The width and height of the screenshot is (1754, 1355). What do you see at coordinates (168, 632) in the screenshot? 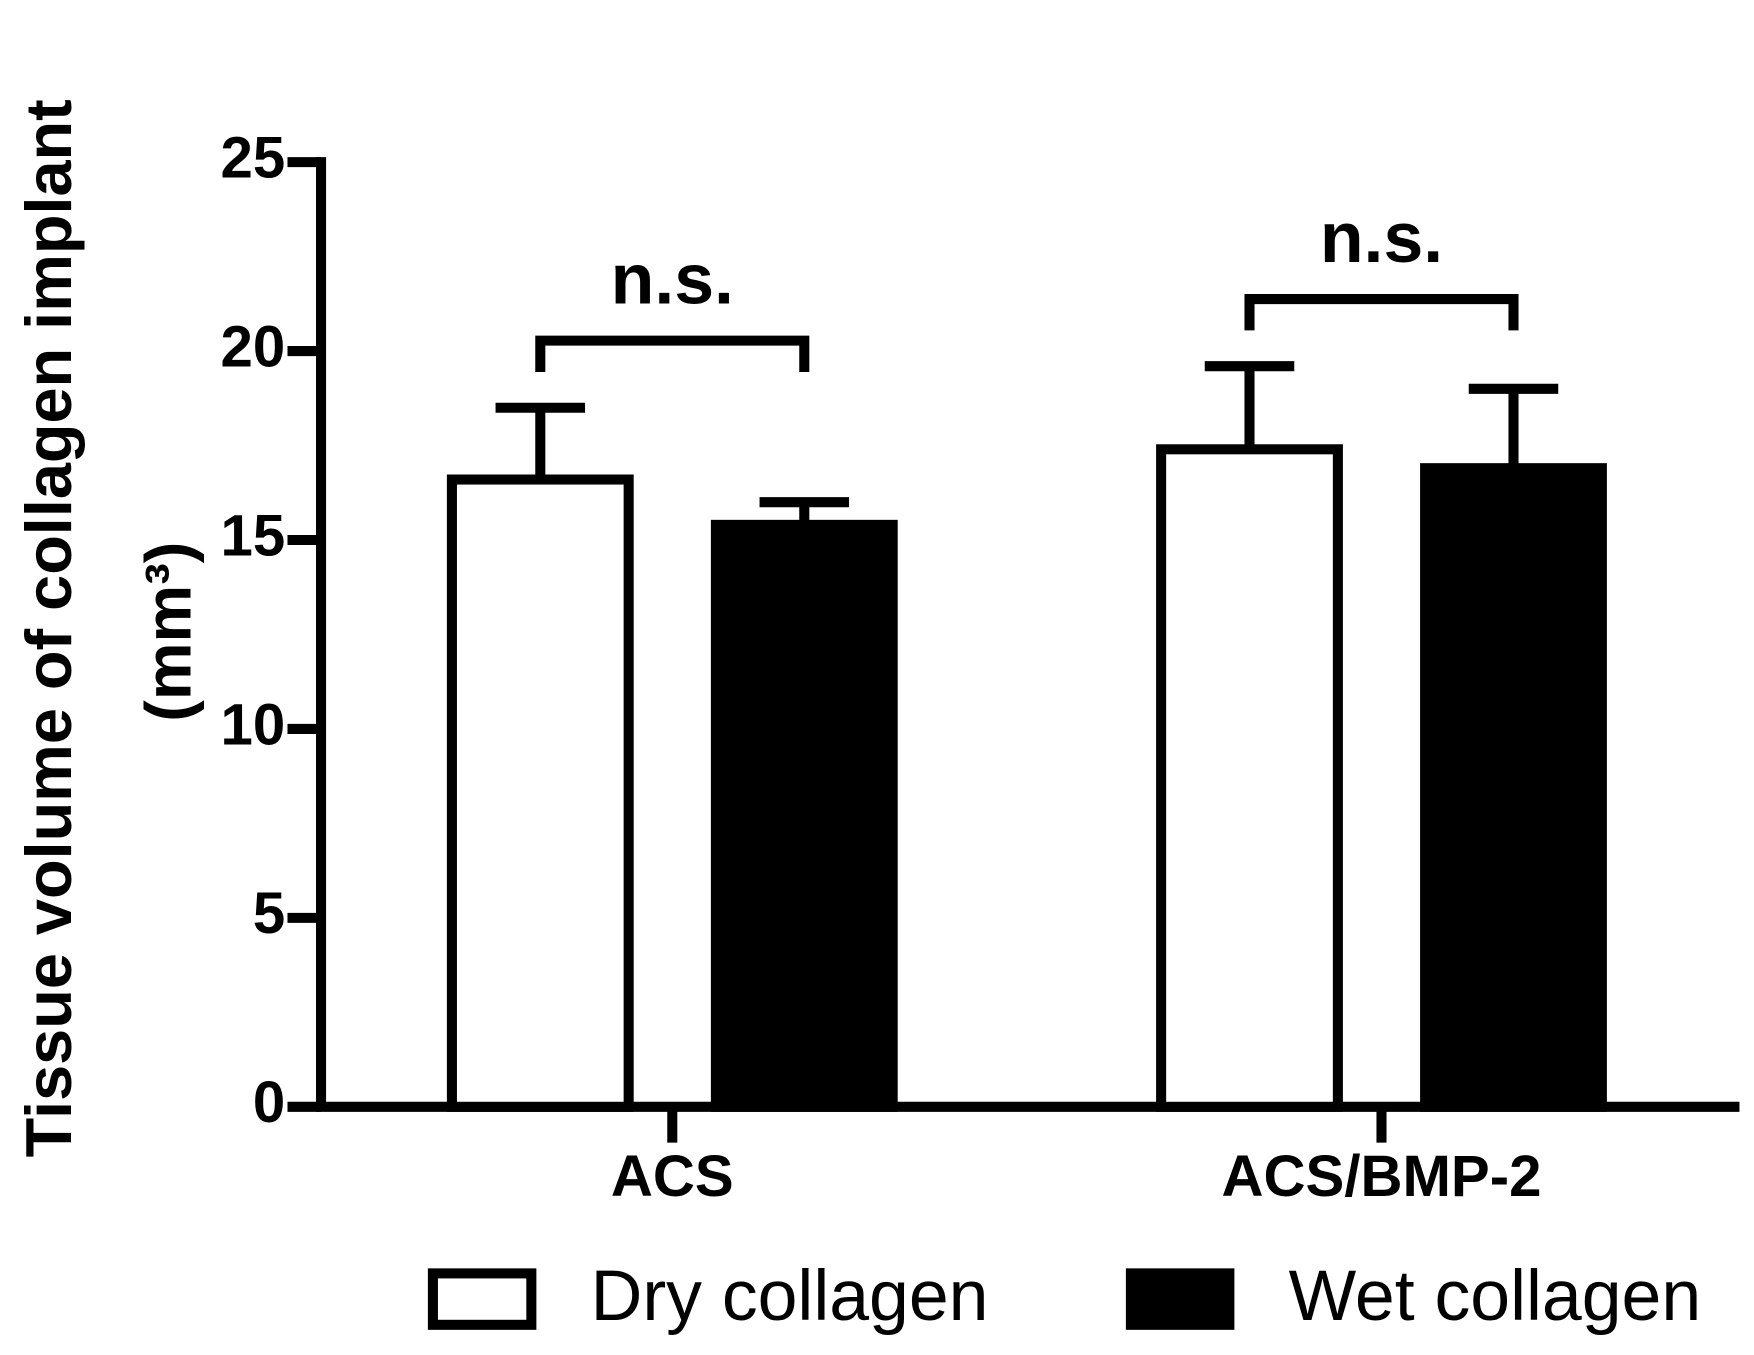
I see `y-axis-unit: (mm³)` at bounding box center [168, 632].